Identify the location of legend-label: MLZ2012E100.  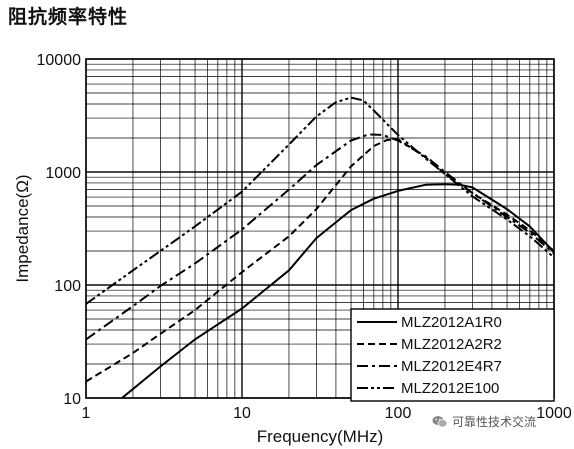
(450, 388).